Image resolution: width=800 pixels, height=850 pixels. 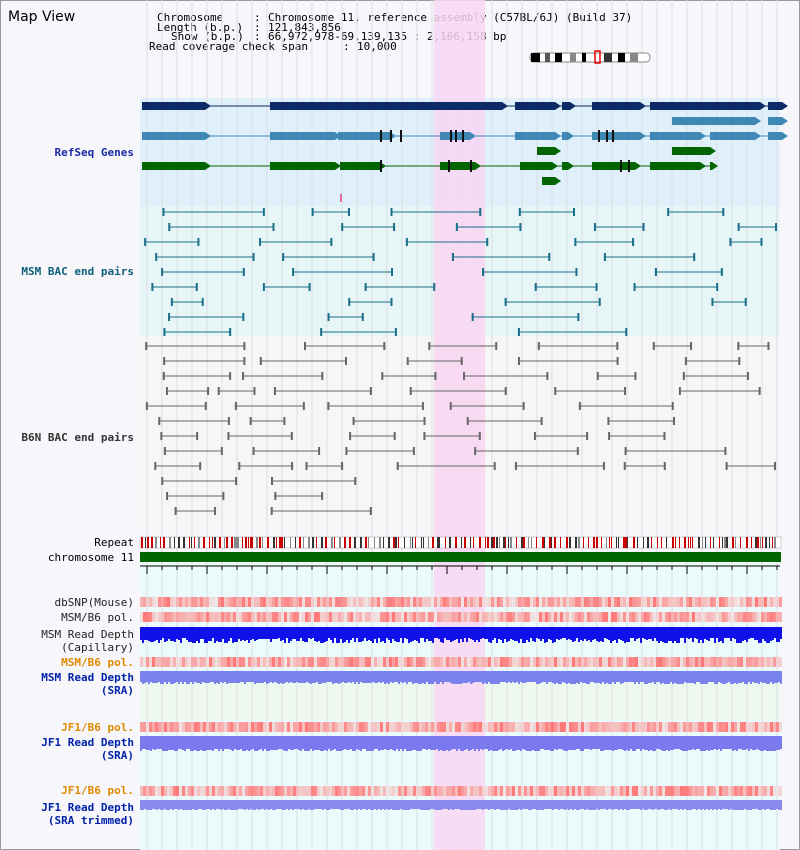 I want to click on jf1-b6-pol-trimmed-label: JF1/B6 pol., so click(x=97, y=790).